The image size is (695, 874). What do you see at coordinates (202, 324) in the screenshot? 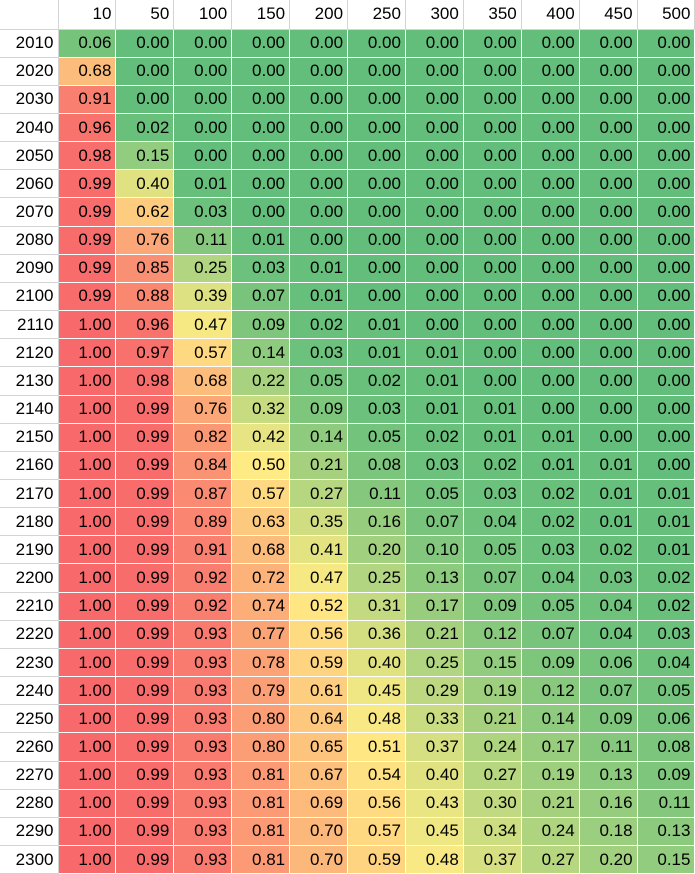
I see `heatmap-cell: 0.47` at bounding box center [202, 324].